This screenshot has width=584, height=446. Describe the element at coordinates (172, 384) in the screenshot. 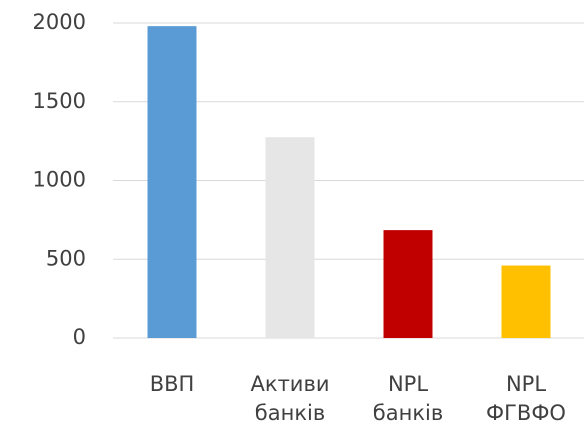

I see `x-tick-label: ВВП` at that location.